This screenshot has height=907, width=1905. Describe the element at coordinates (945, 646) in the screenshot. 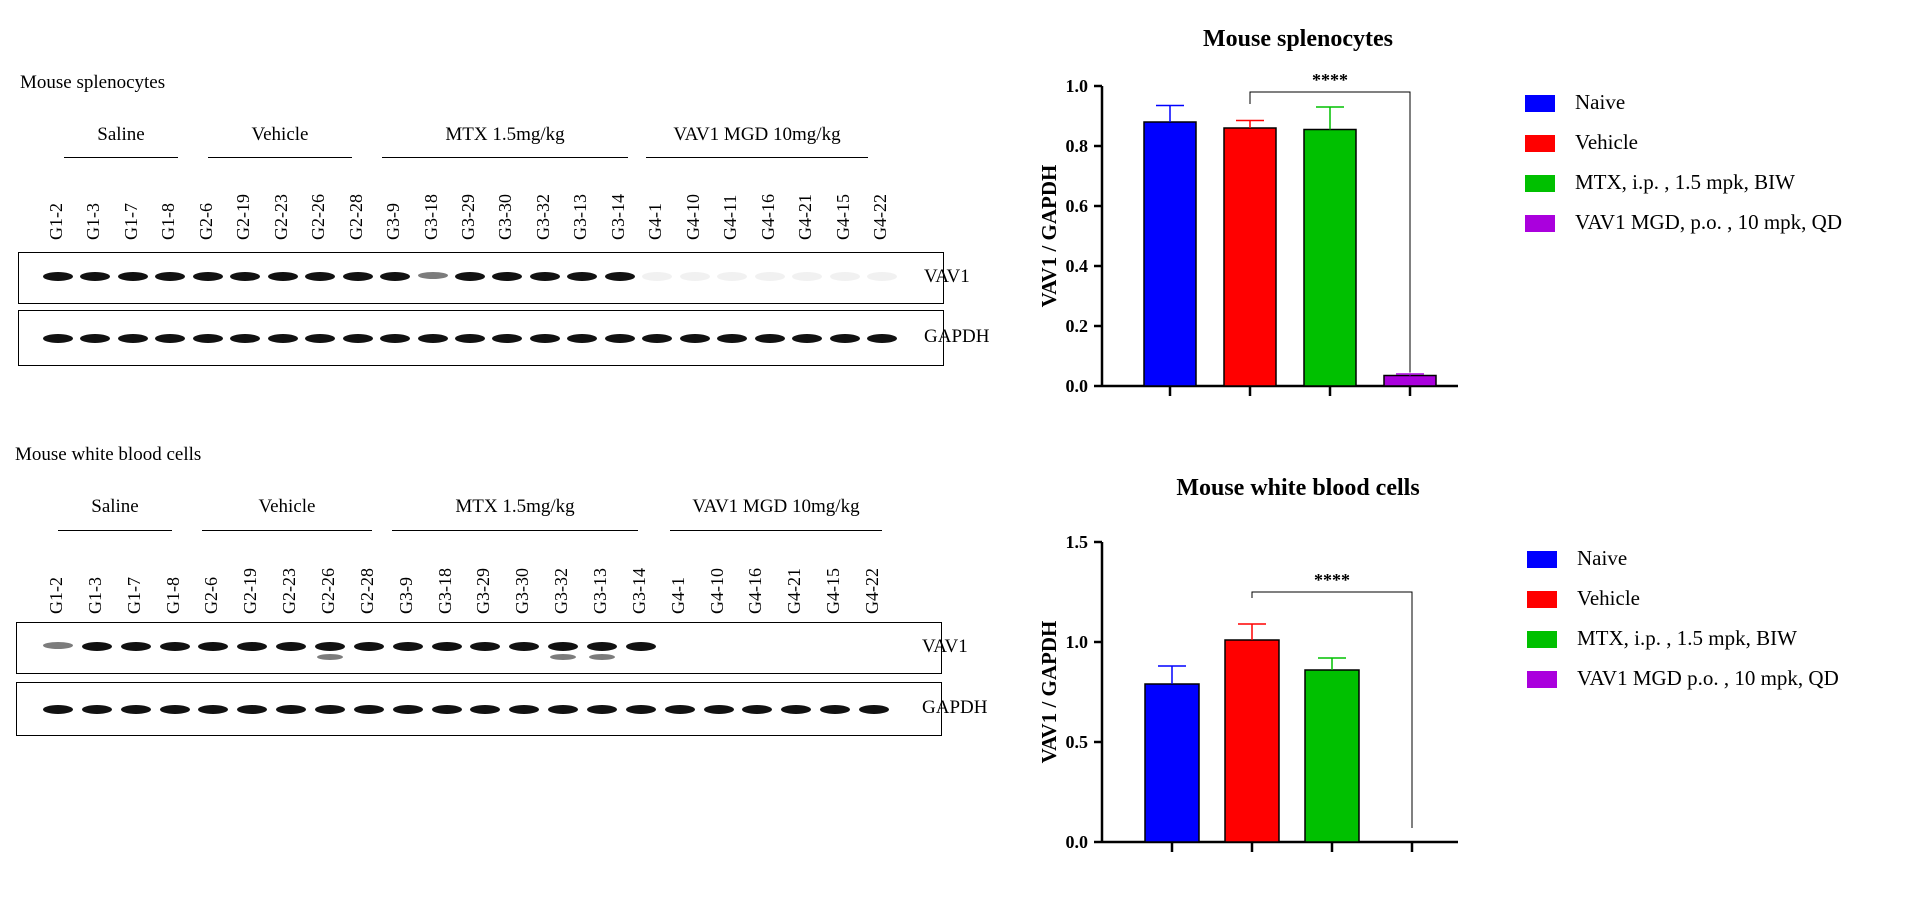

I see `protein-label: VAV1` at that location.